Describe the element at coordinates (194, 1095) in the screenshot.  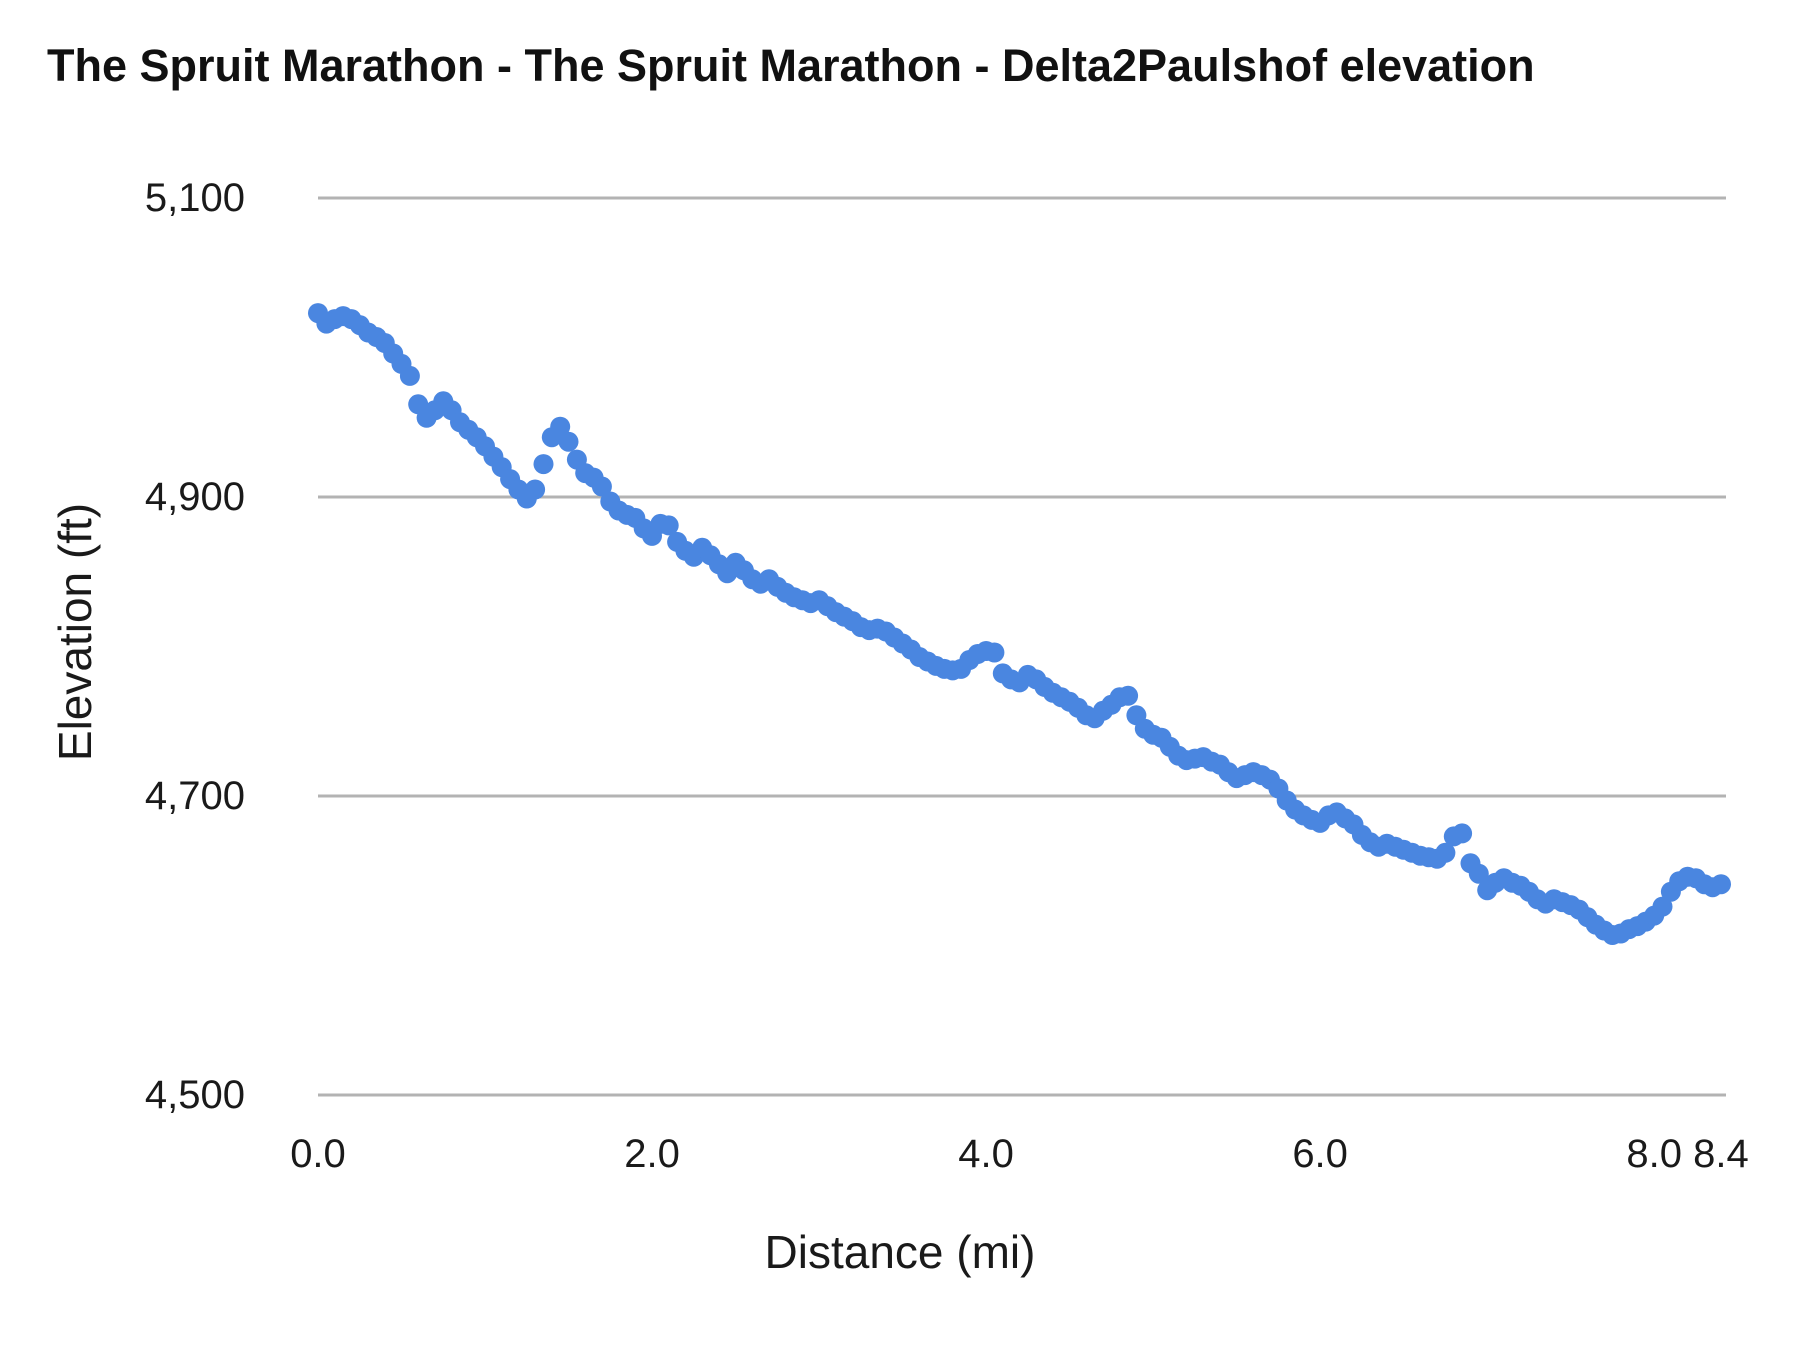
I see `y-tick-label: 4,500` at that location.